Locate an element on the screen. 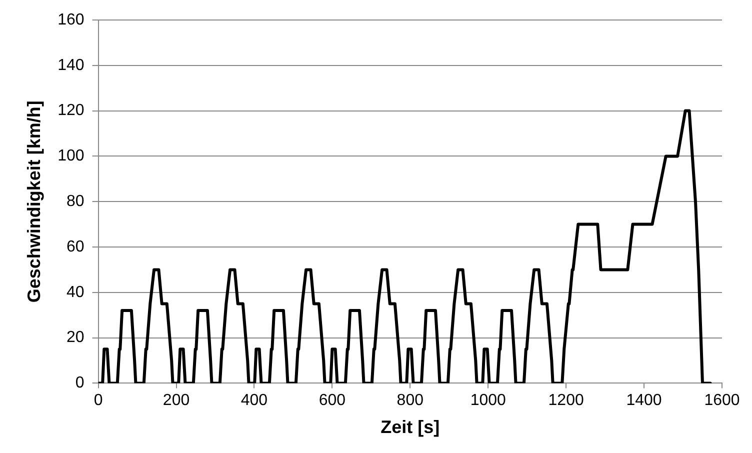 The image size is (752, 453). x-tick-label: 400 is located at coordinates (254, 401).